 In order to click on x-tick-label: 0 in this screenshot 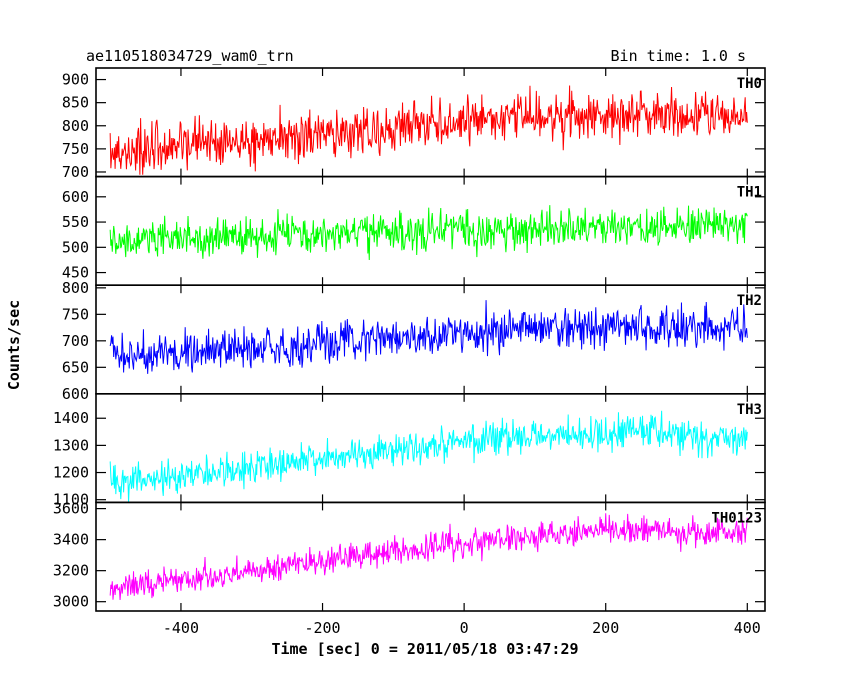, I will do `click(464, 628)`.